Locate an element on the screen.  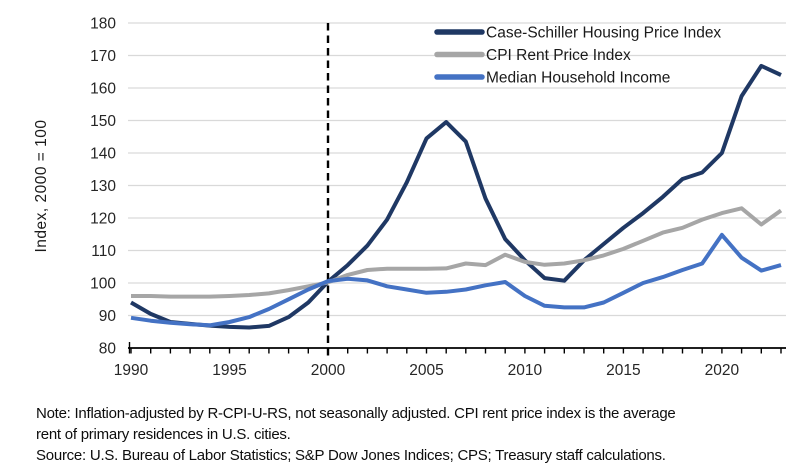
x-tick-label: 1995 is located at coordinates (229, 370).